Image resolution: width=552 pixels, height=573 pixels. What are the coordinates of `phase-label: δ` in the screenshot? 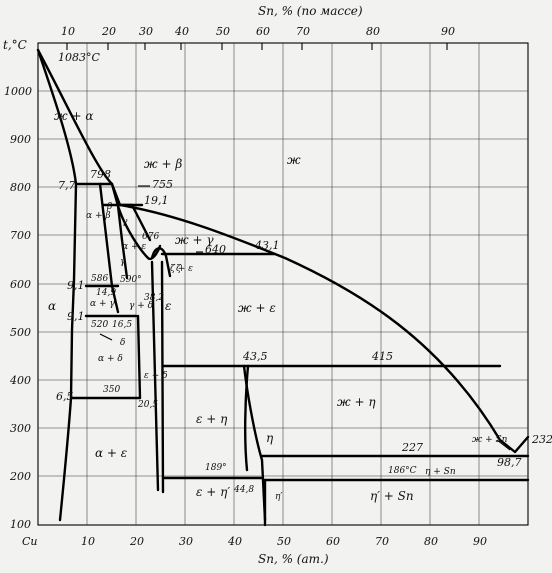 It's located at (122, 343).